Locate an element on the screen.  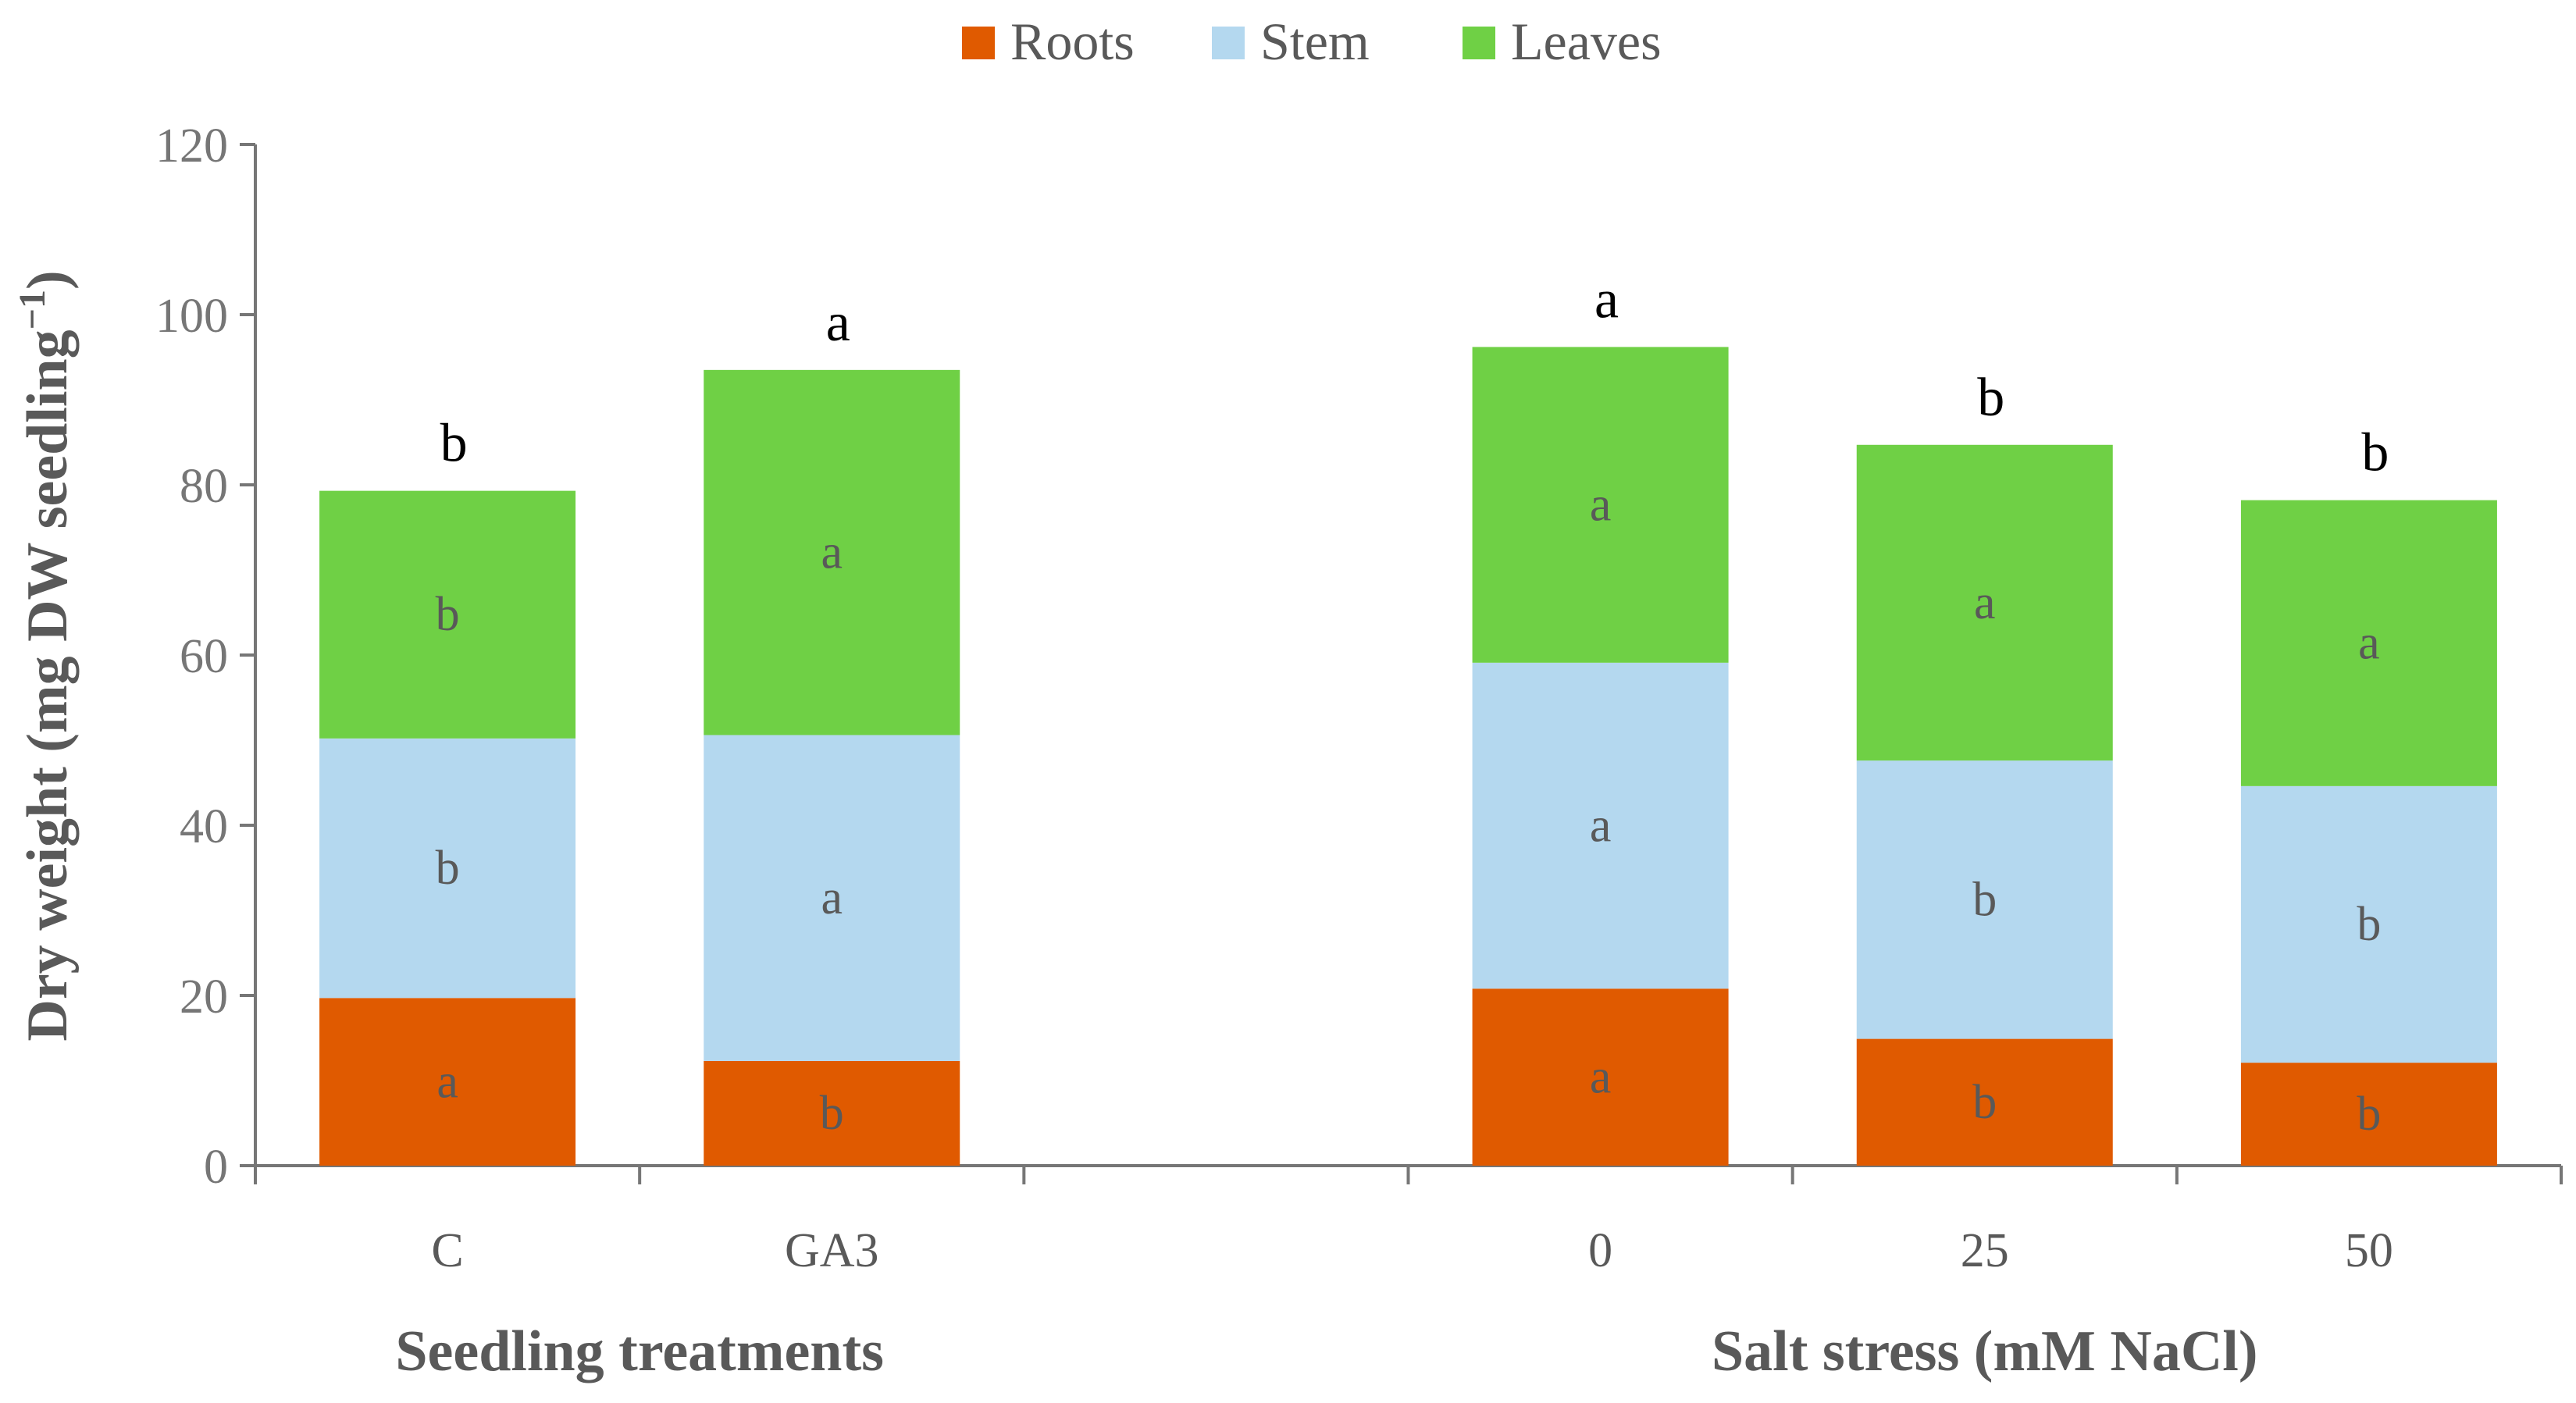
y-axis-title-close: ) is located at coordinates (48, 280).